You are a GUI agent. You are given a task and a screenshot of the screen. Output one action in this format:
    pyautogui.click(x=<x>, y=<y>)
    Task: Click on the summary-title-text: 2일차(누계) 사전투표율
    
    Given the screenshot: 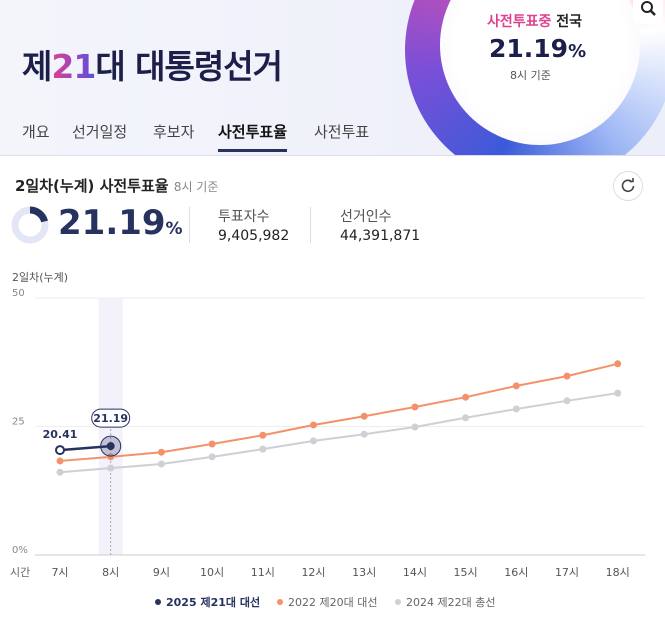 What is the action you would take?
    pyautogui.click(x=92, y=186)
    